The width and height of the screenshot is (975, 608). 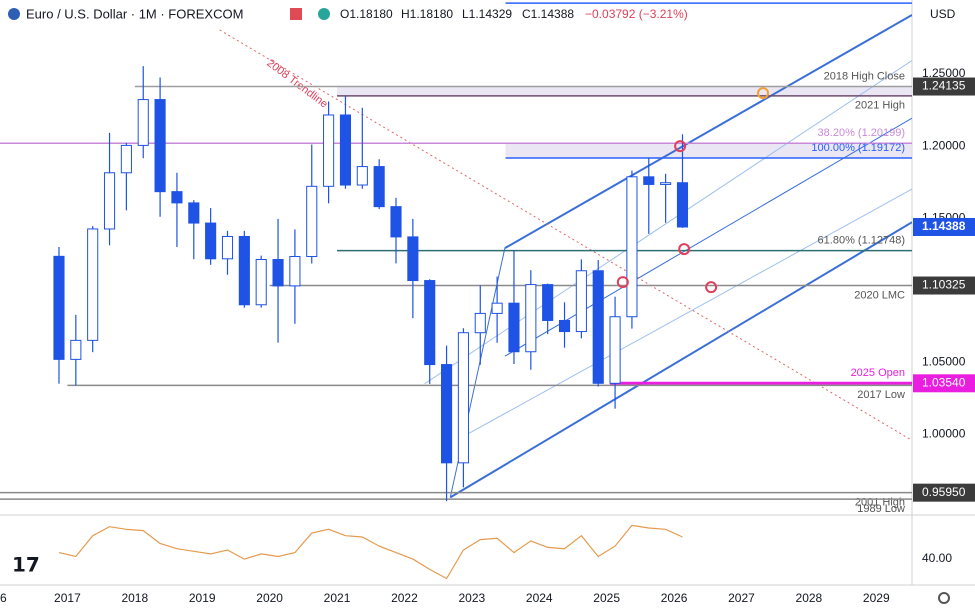 What do you see at coordinates (3, 598) in the screenshot?
I see `x-tick-label: 16` at bounding box center [3, 598].